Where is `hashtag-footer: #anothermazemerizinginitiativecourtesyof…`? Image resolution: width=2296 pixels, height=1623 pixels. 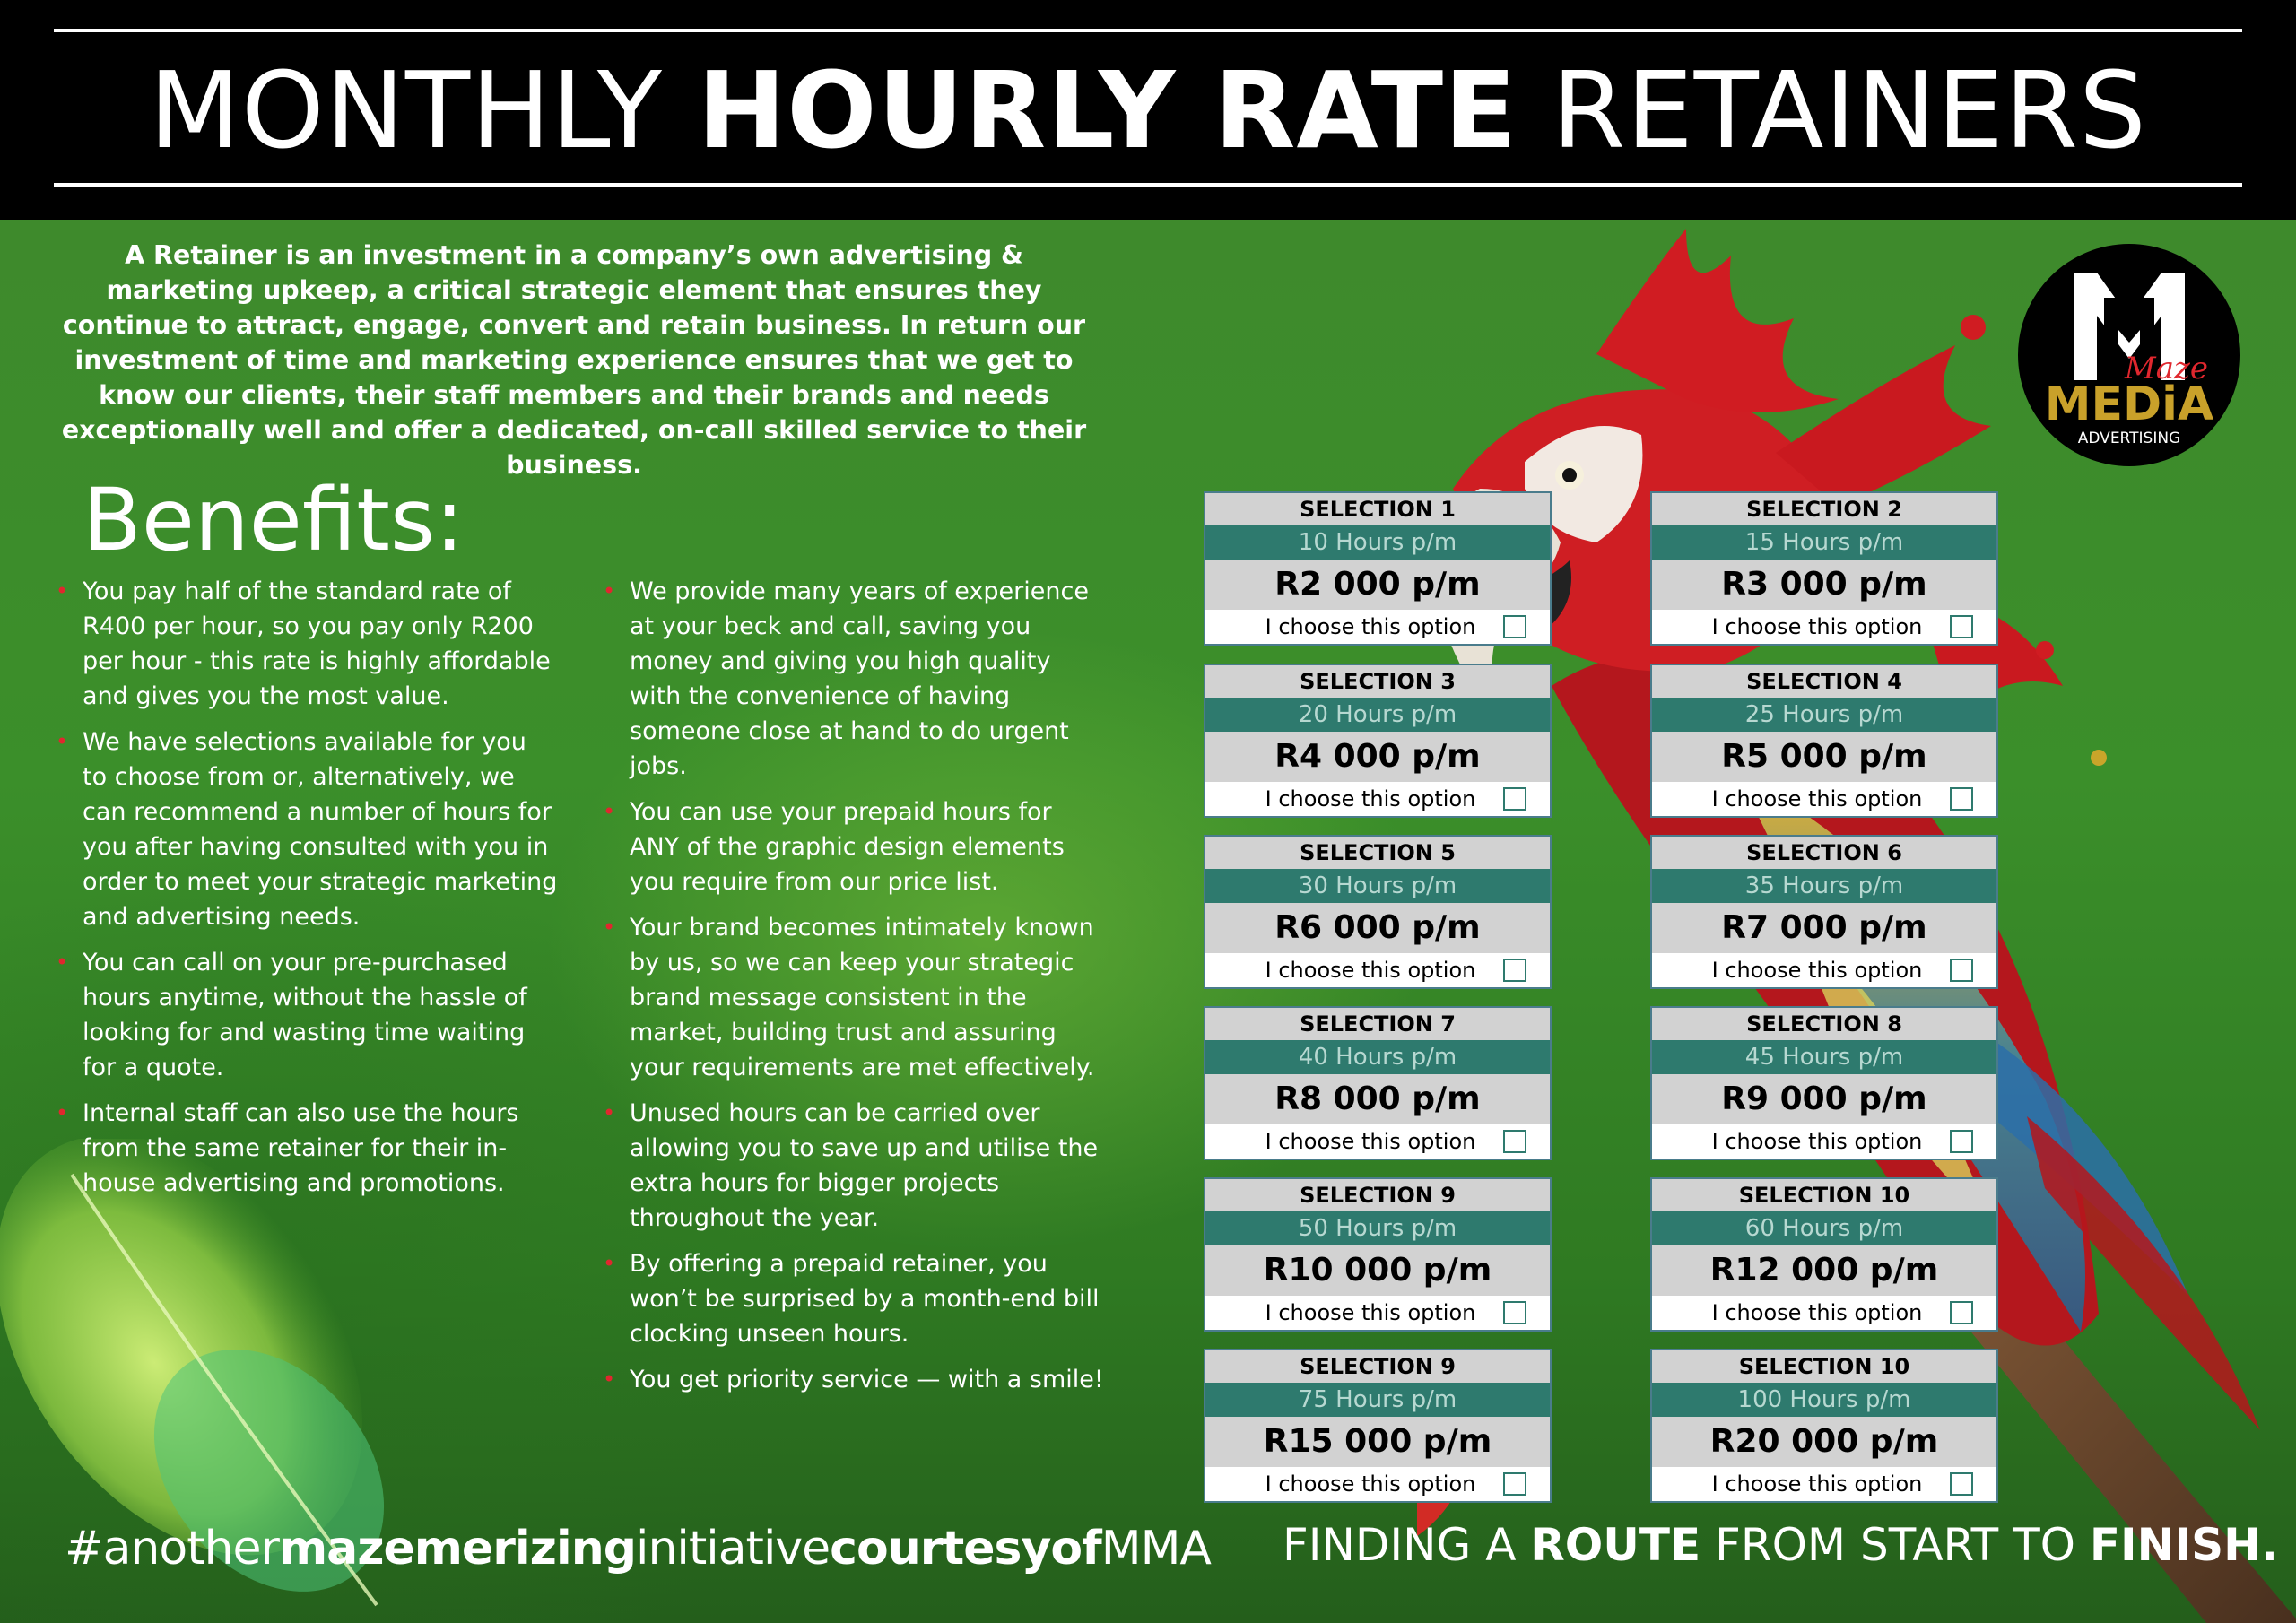
hashtag-footer: #anothermazemerizinginitiativecourtesyof… is located at coordinates (638, 1548).